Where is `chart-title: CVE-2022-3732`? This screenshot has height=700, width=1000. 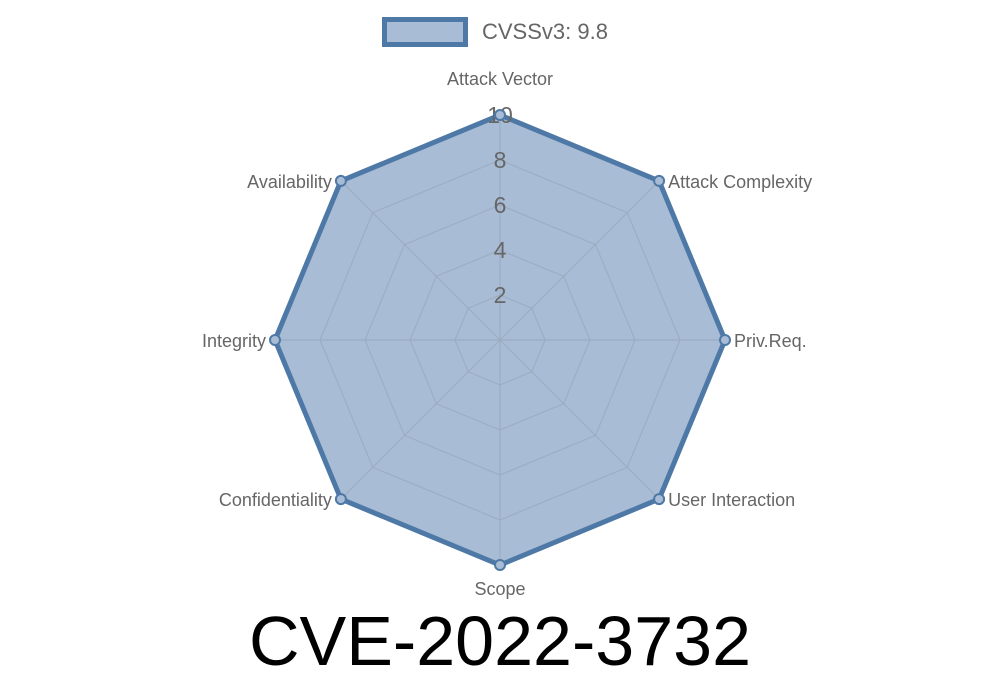 chart-title: CVE-2022-3732 is located at coordinates (500, 641).